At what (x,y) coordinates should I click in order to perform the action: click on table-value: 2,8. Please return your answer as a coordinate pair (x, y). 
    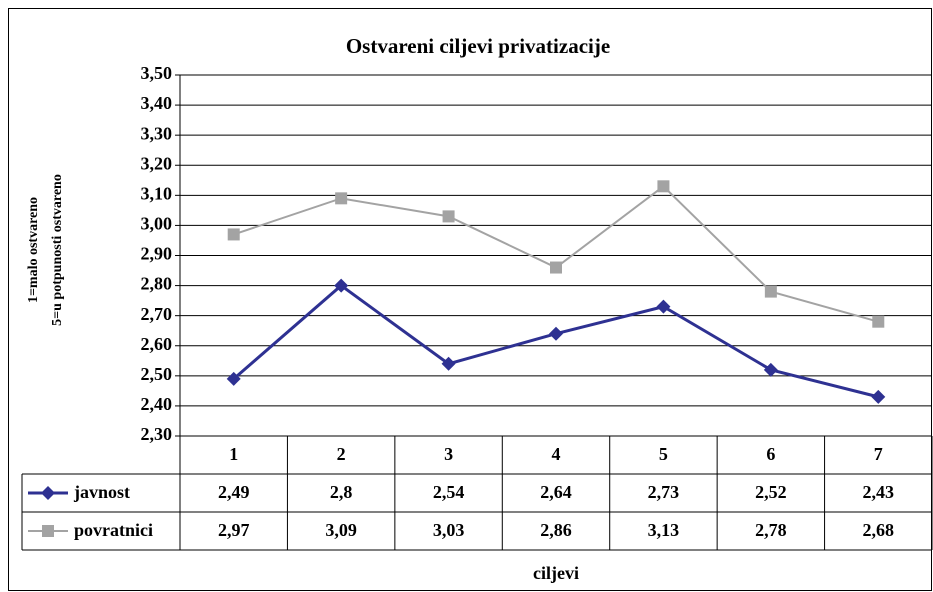
    Looking at the image, I should click on (341, 492).